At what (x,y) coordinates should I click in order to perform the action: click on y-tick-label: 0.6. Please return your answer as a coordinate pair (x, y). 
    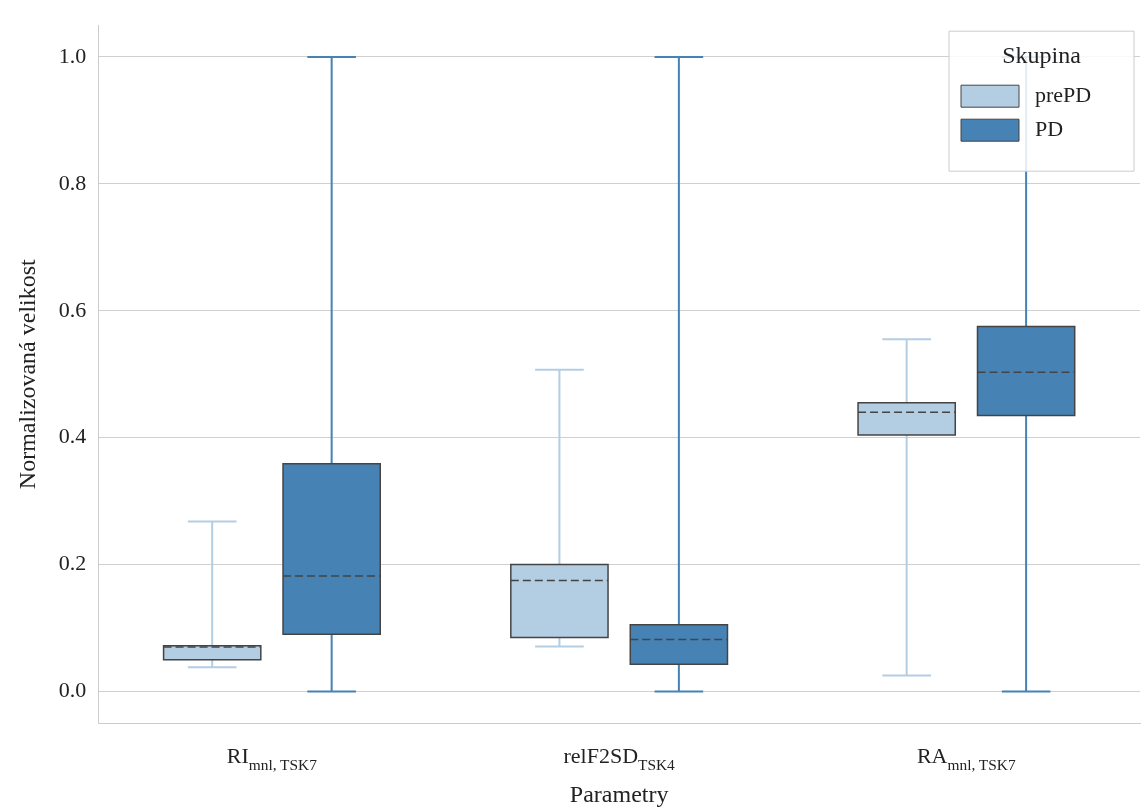
    Looking at the image, I should click on (72, 309).